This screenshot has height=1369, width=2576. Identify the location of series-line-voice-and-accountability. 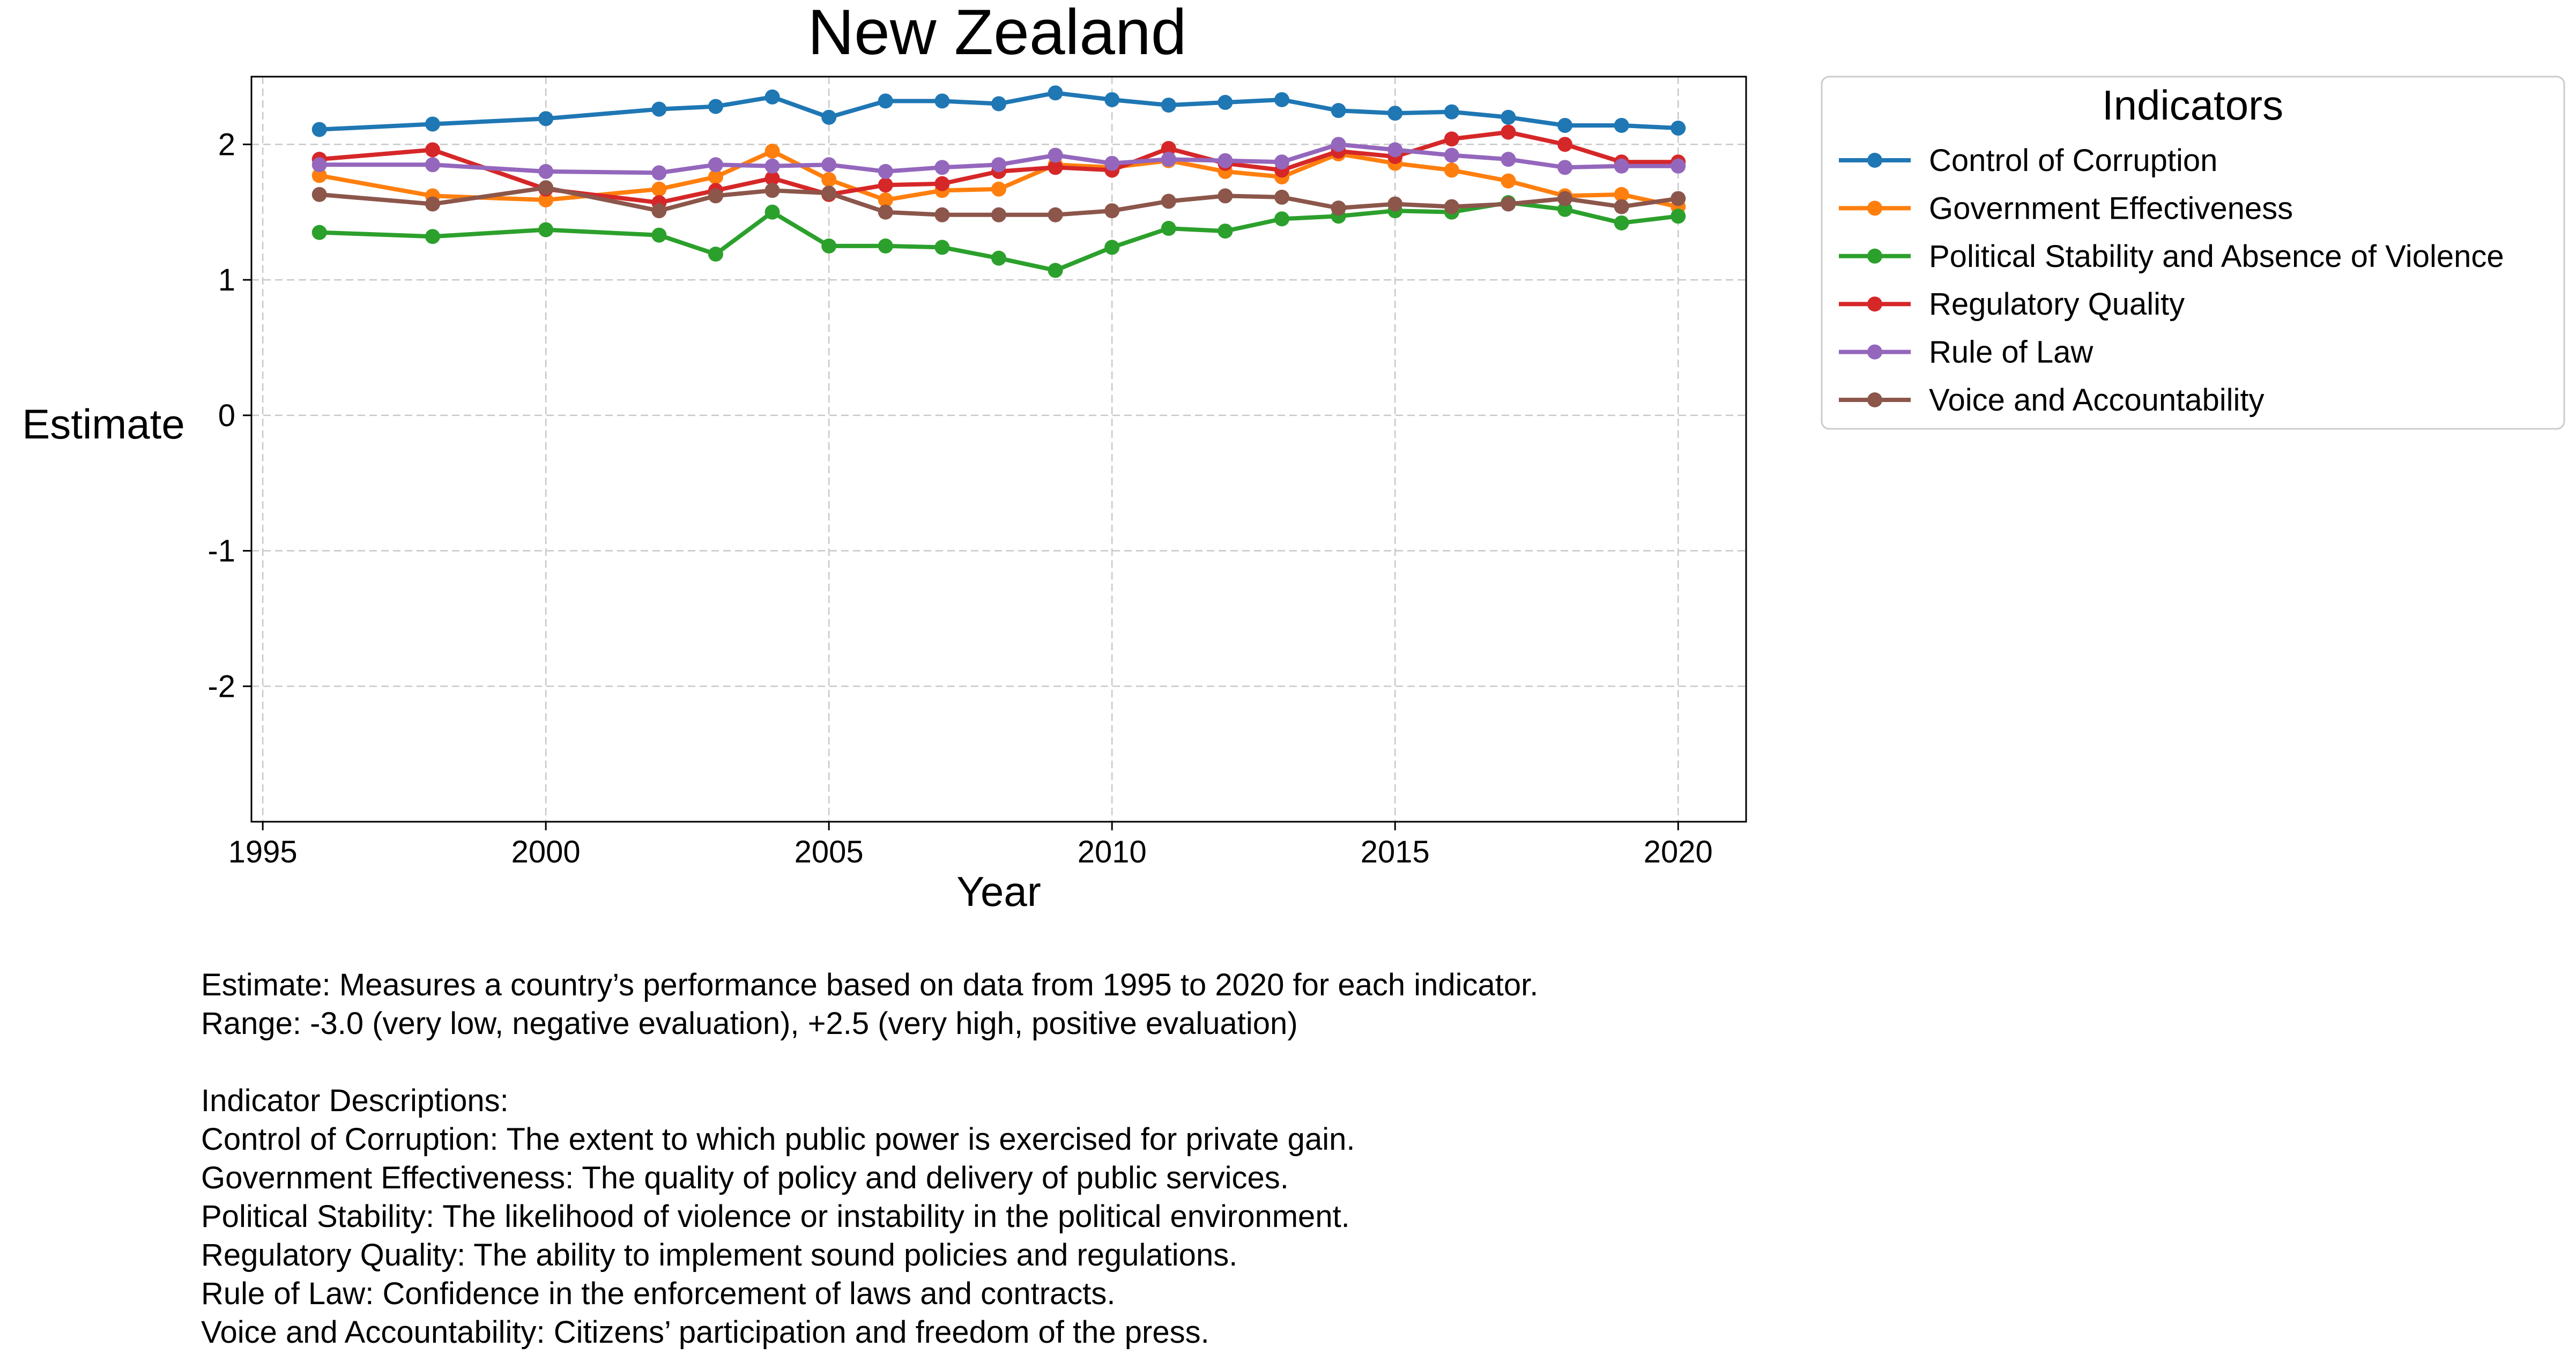
(999, 201).